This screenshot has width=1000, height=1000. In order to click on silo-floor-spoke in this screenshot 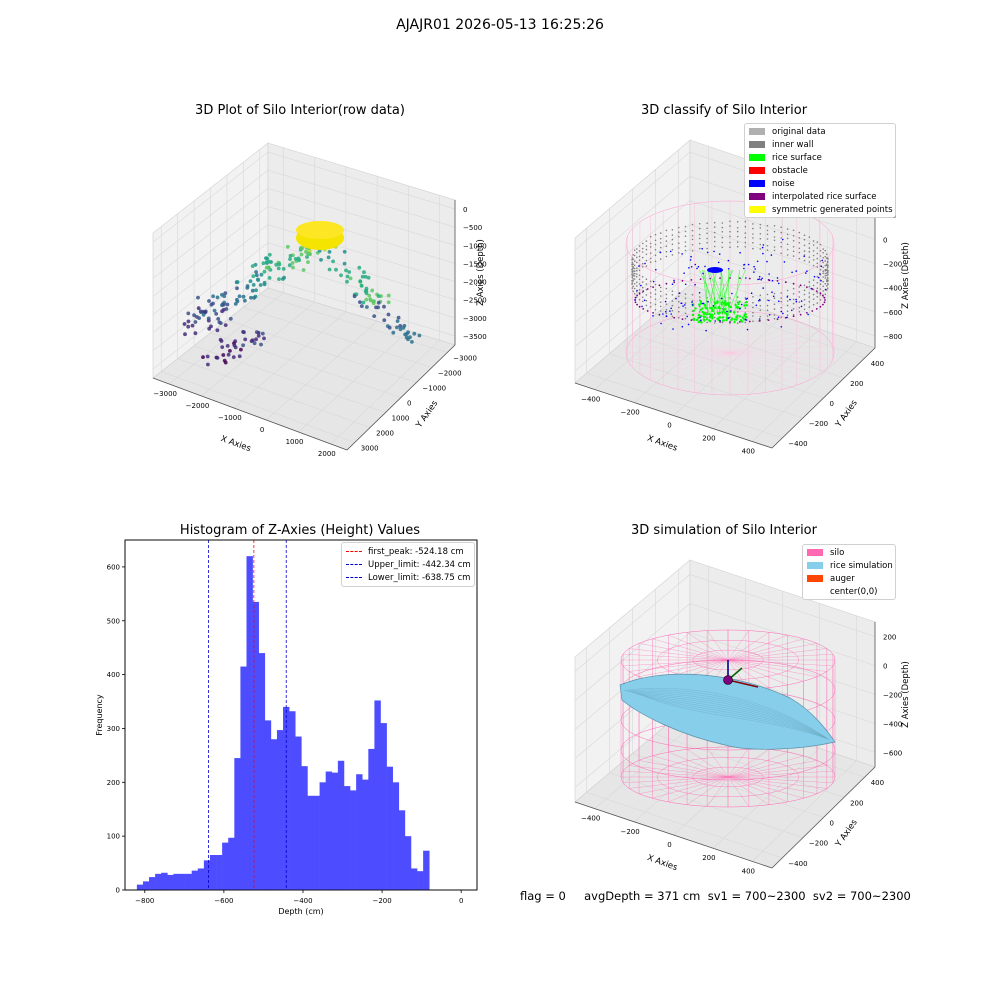, I will do `click(704, 335)`.